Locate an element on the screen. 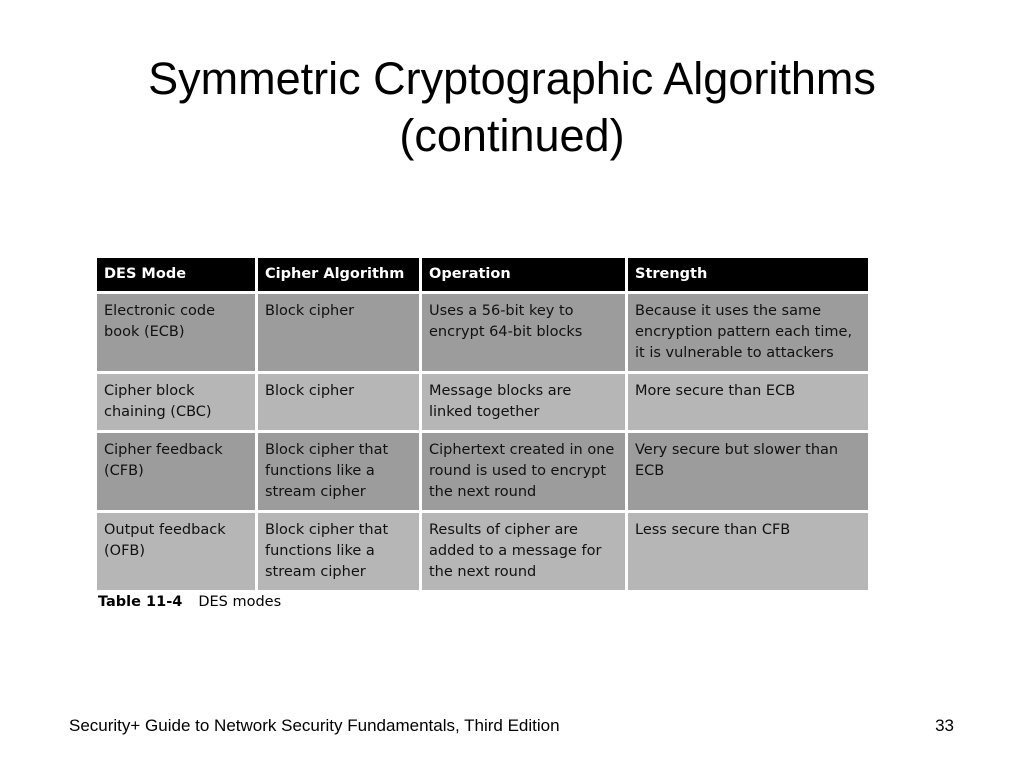  header-des-mode: DES Mode is located at coordinates (176, 274).